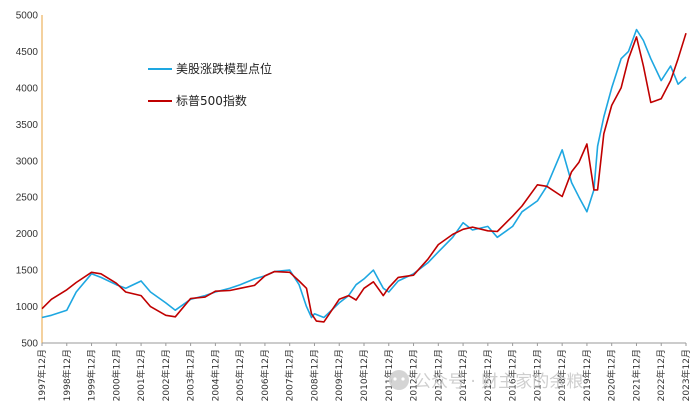  Describe the element at coordinates (314, 375) in the screenshot. I see `x-tick-label: 2008年12月` at that location.